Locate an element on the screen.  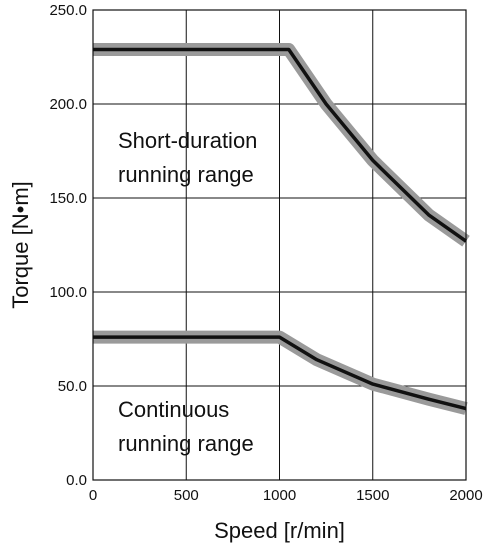
y-tick-label: 200.0 is located at coordinates (68, 104).